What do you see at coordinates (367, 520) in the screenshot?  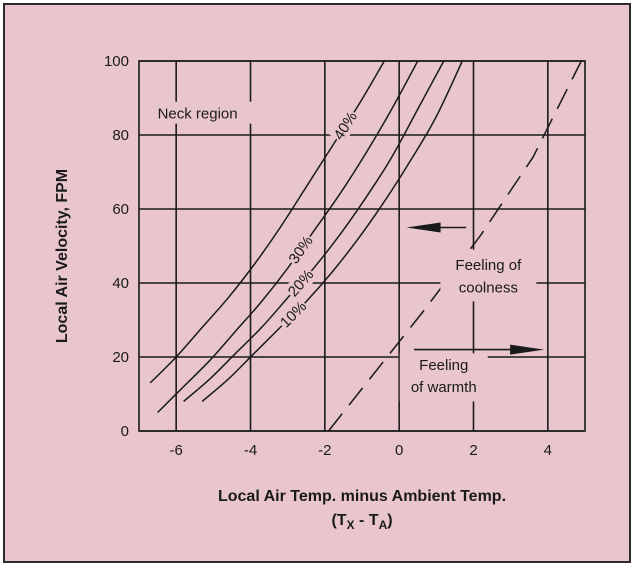 I see `formula-minus: - T` at bounding box center [367, 520].